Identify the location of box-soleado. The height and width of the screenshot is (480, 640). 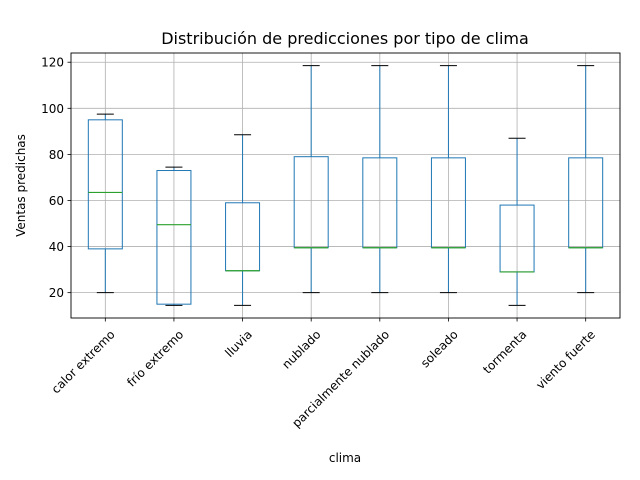
(448, 179).